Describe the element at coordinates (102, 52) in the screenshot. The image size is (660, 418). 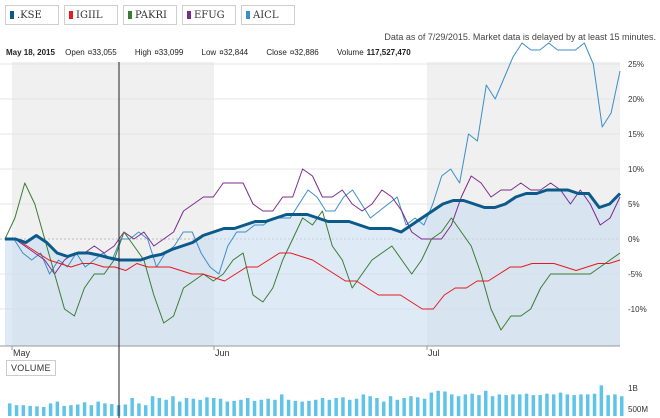
I see `open-value: ¤33,055` at that location.